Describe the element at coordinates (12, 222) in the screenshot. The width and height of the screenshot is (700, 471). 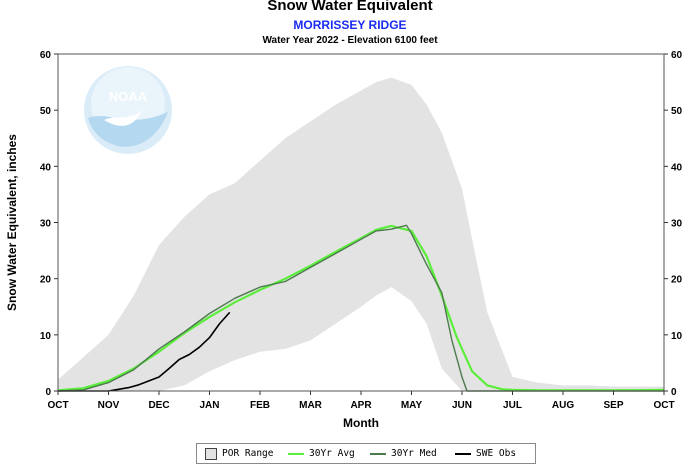
I see `y-axis-title: Snow Water Equivalent, inches` at that location.